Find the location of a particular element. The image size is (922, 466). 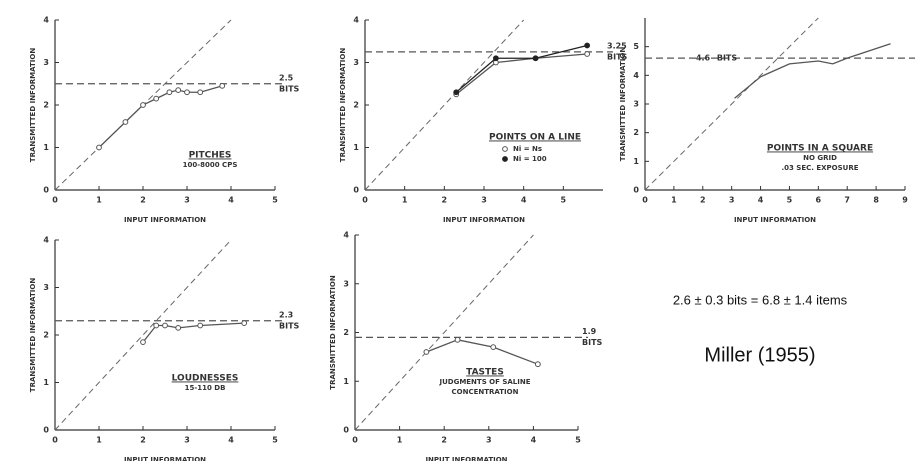

asymptote-label: 3.25 is located at coordinates (617, 45).